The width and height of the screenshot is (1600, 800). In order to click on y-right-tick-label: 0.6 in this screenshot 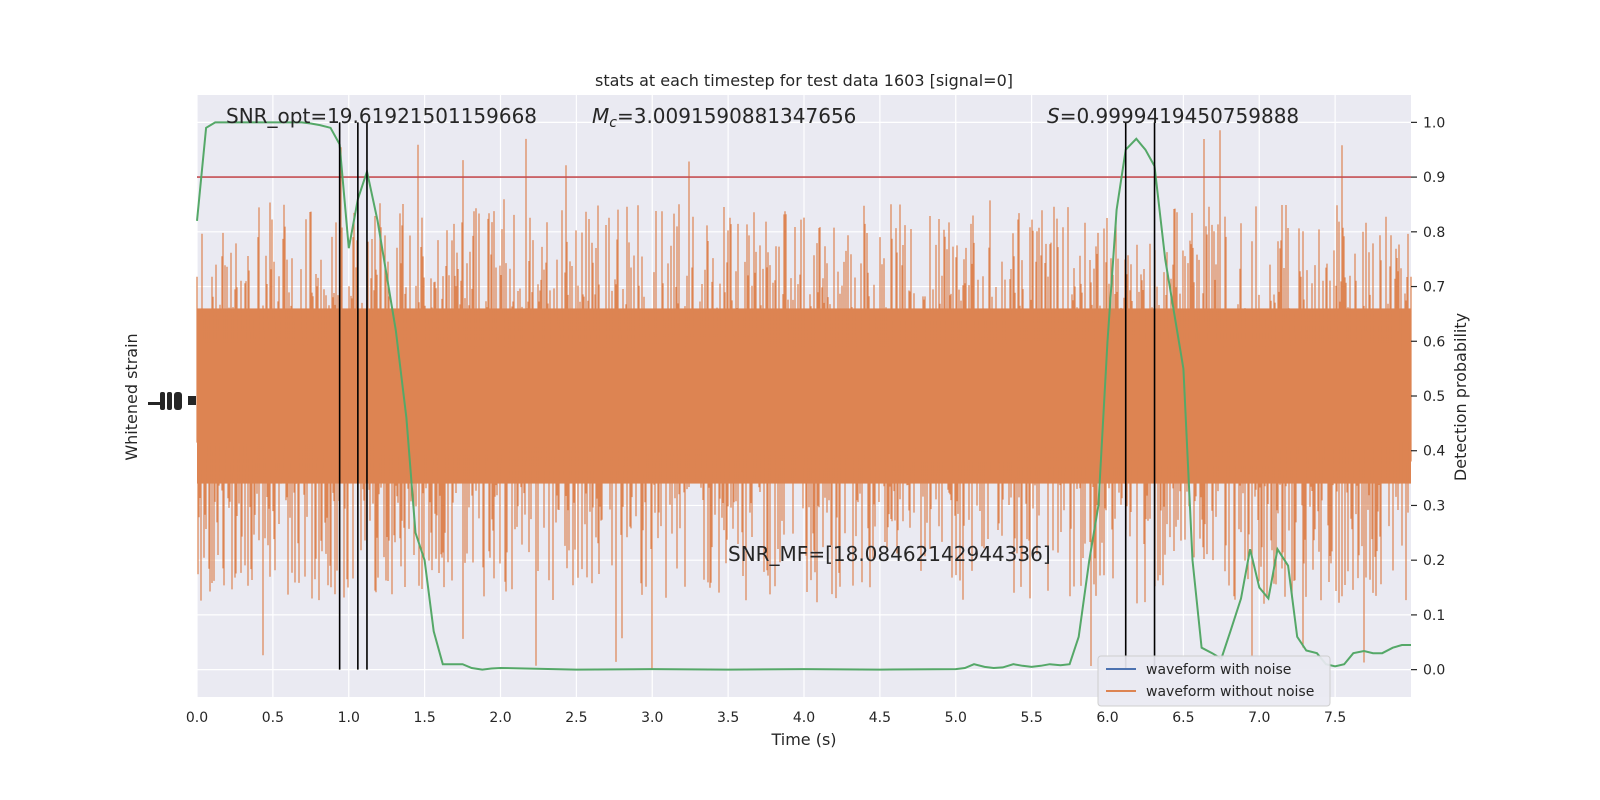, I will do `click(1434, 342)`.